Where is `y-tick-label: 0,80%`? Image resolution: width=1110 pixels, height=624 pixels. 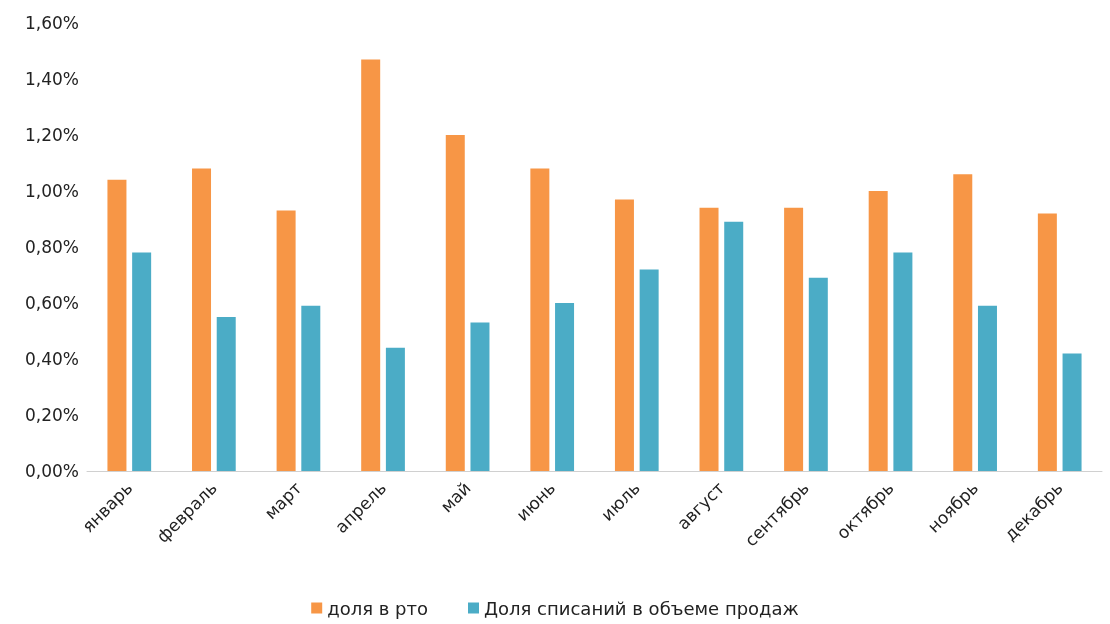
y-tick-label: 0,80% is located at coordinates (51, 247).